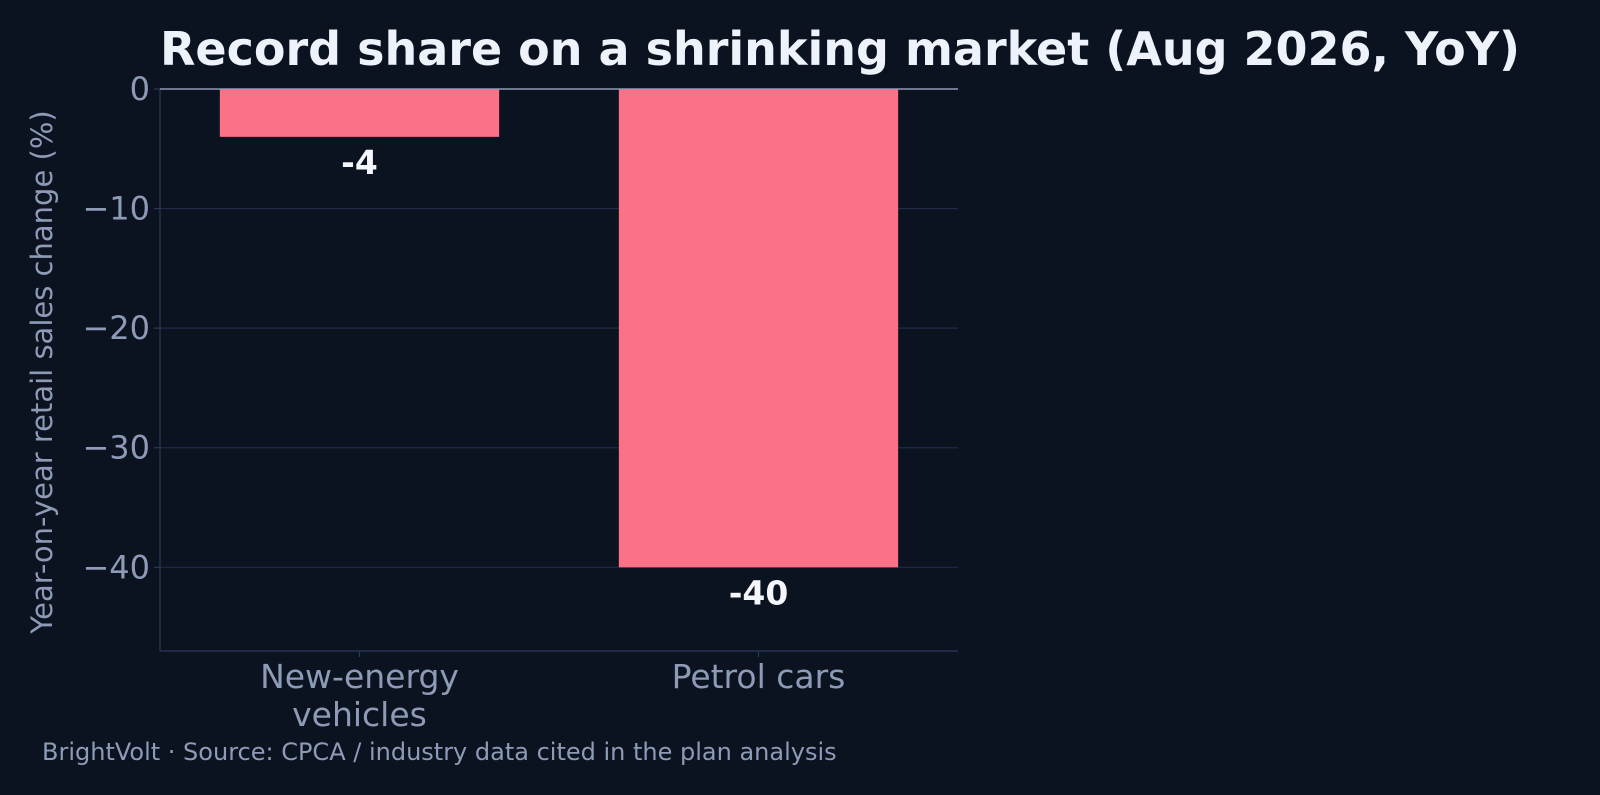 This screenshot has height=795, width=1600. Describe the element at coordinates (116, 209) in the screenshot. I see `y-tick-label: −10` at that location.